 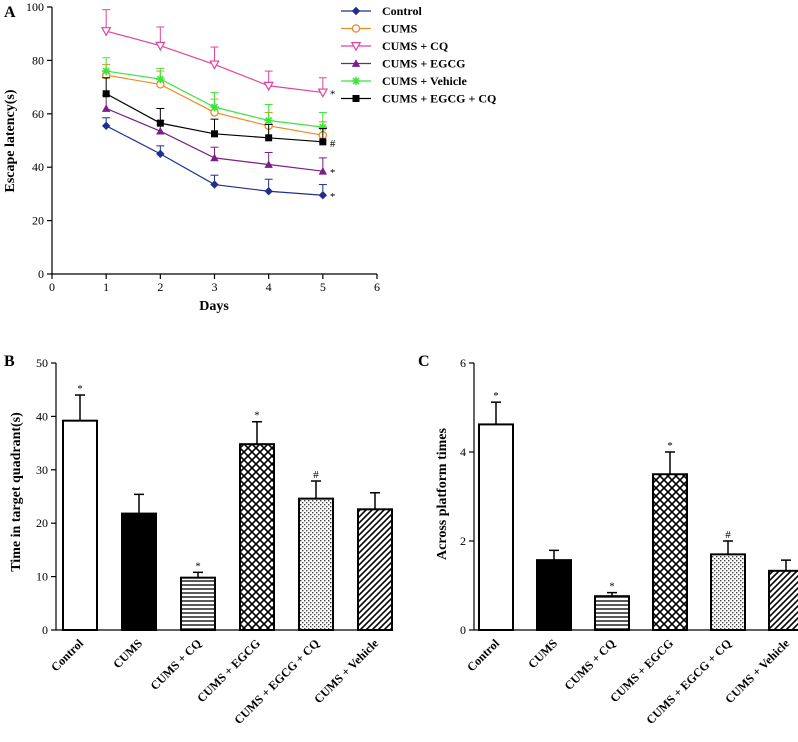 I want to click on y-tick-label-b: 10, so click(x=42, y=577).